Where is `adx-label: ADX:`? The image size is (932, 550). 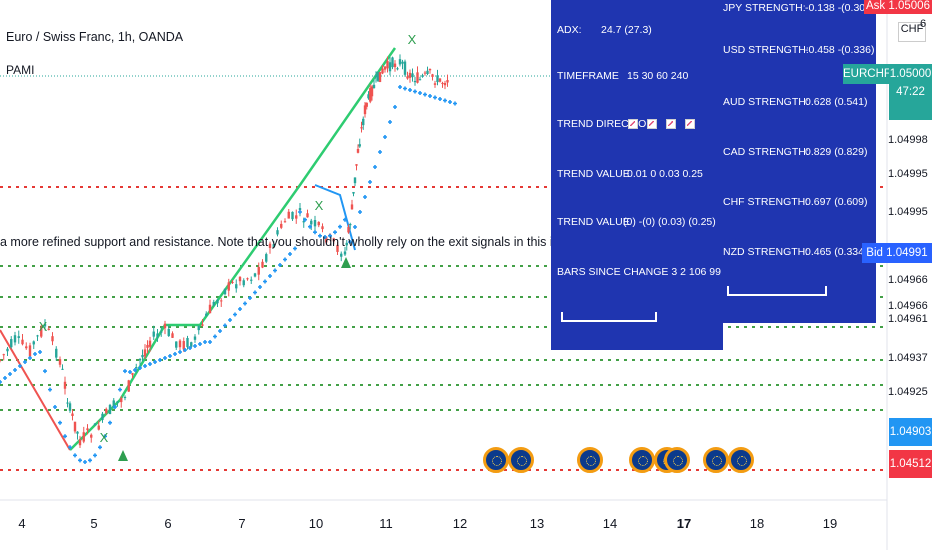
adx-label: ADX: is located at coordinates (569, 30).